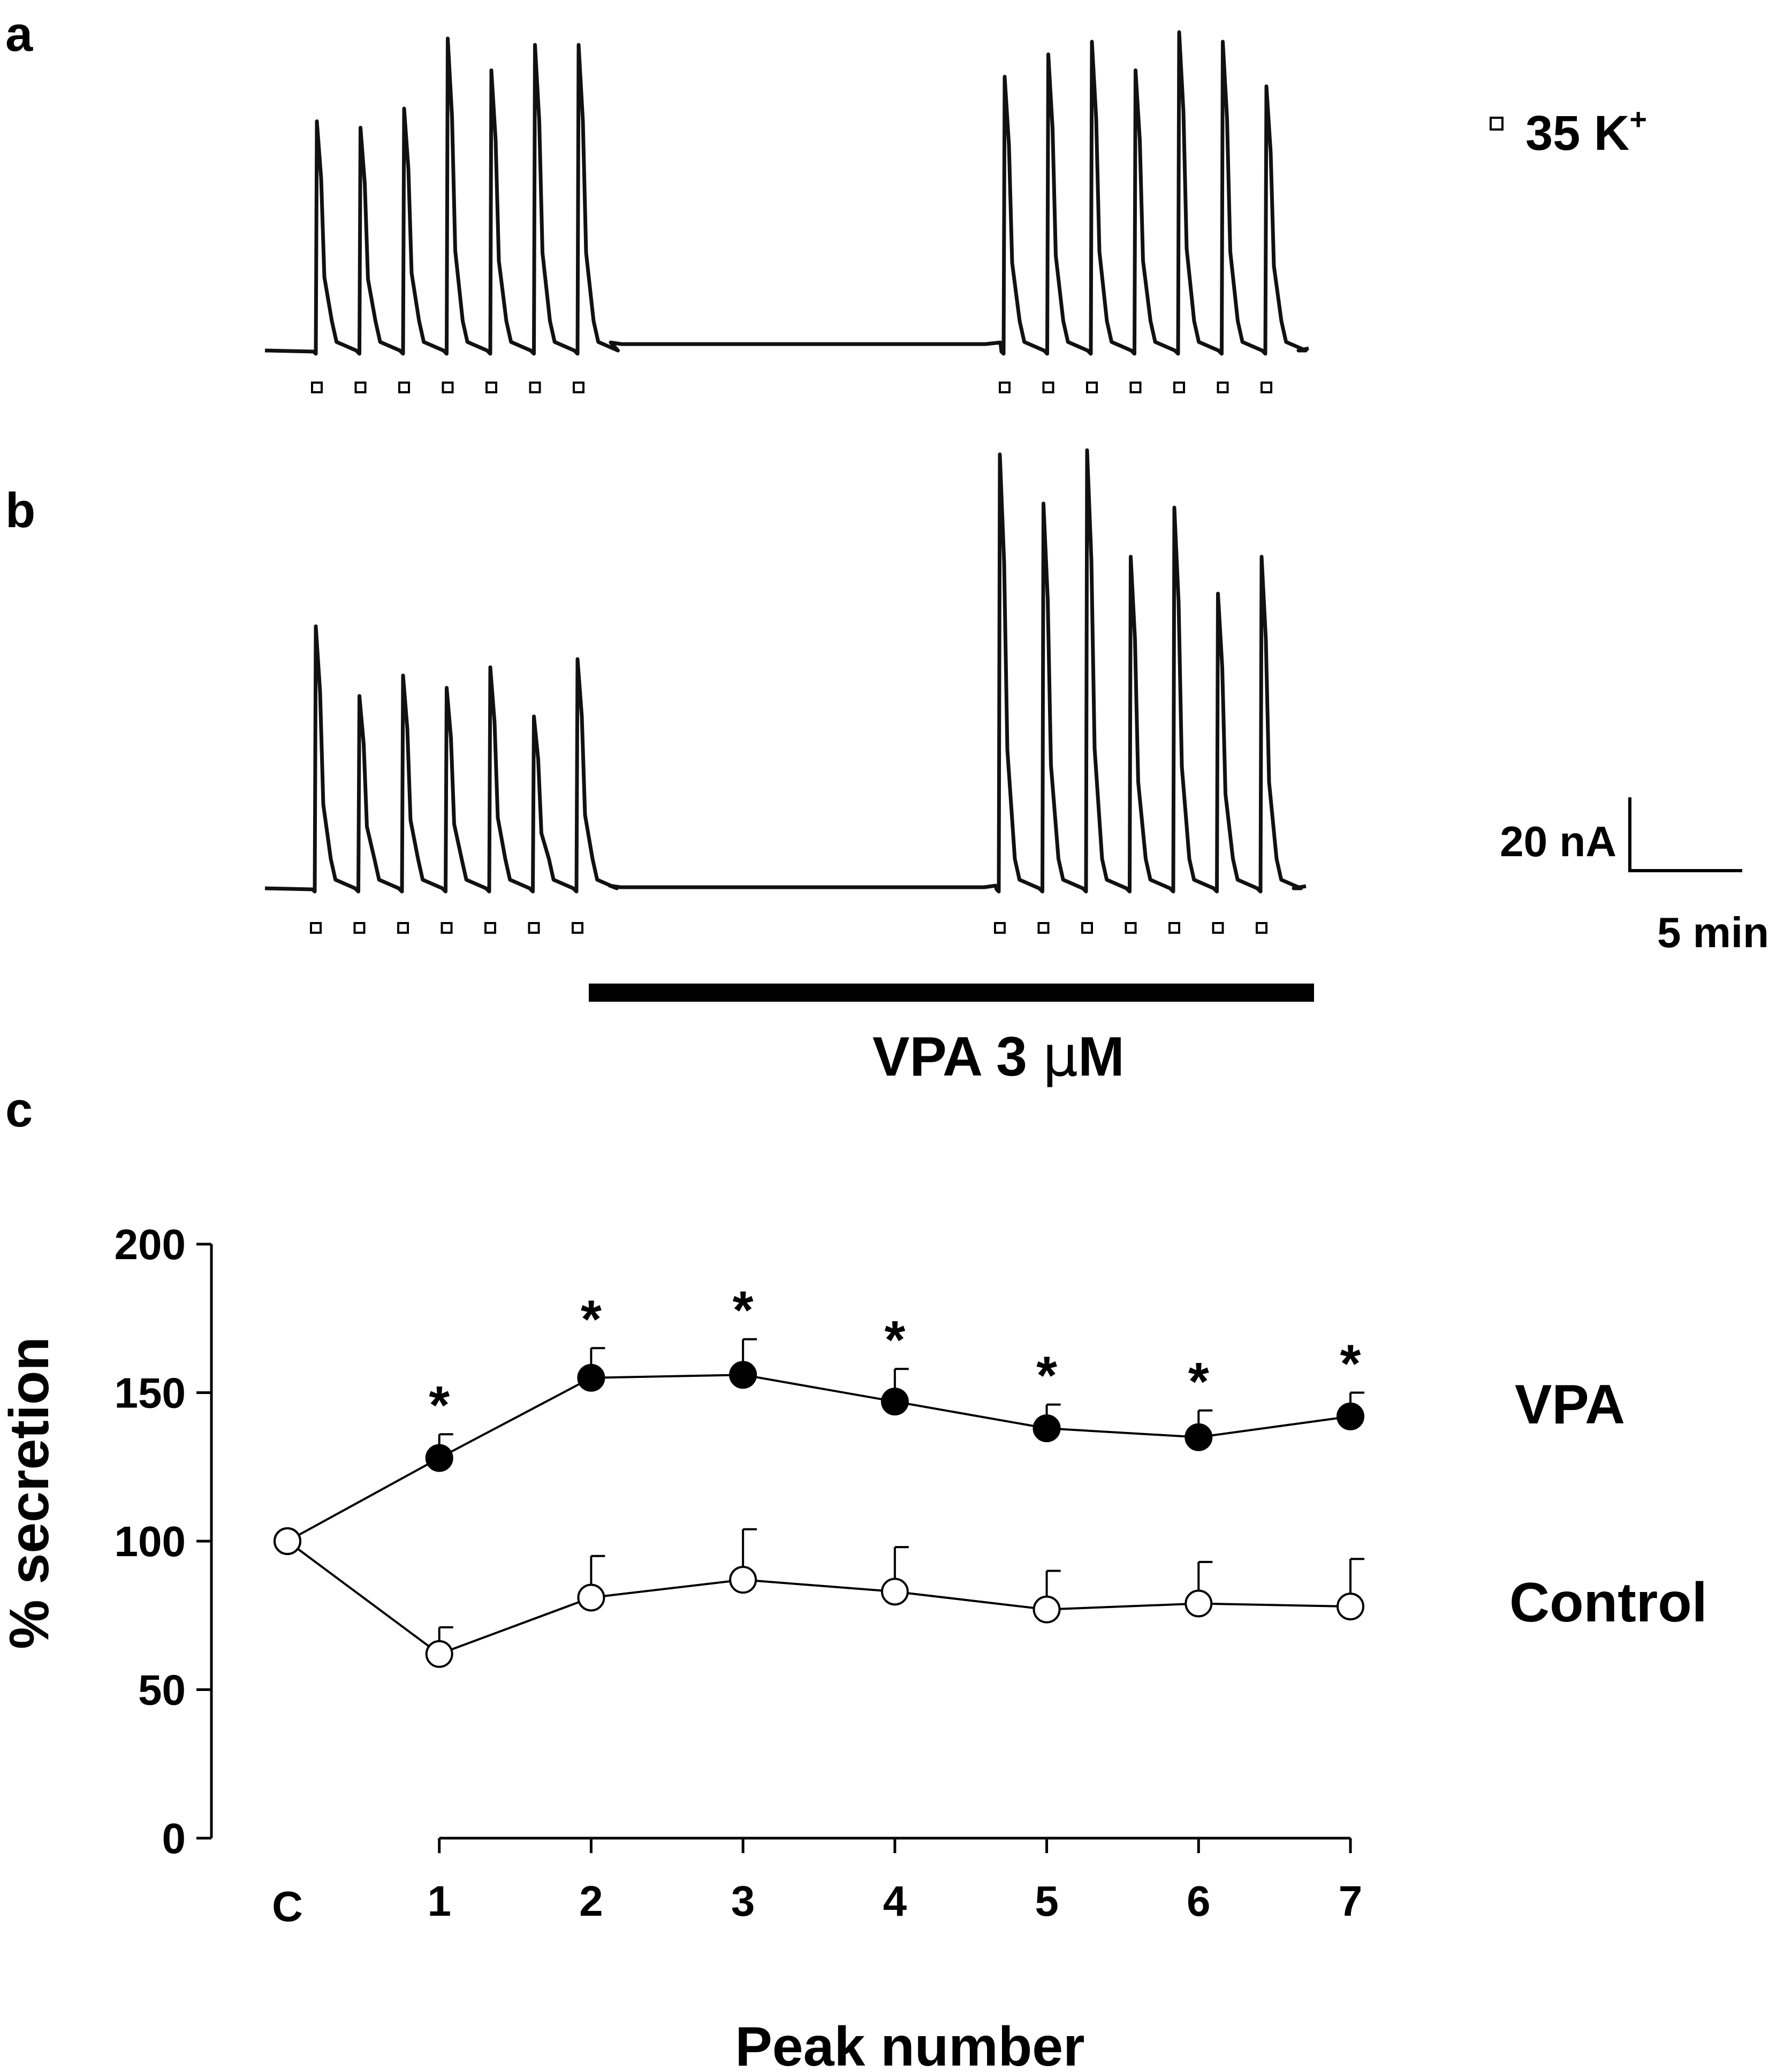  What do you see at coordinates (287, 1907) in the screenshot?
I see `x-tick-label: C` at bounding box center [287, 1907].